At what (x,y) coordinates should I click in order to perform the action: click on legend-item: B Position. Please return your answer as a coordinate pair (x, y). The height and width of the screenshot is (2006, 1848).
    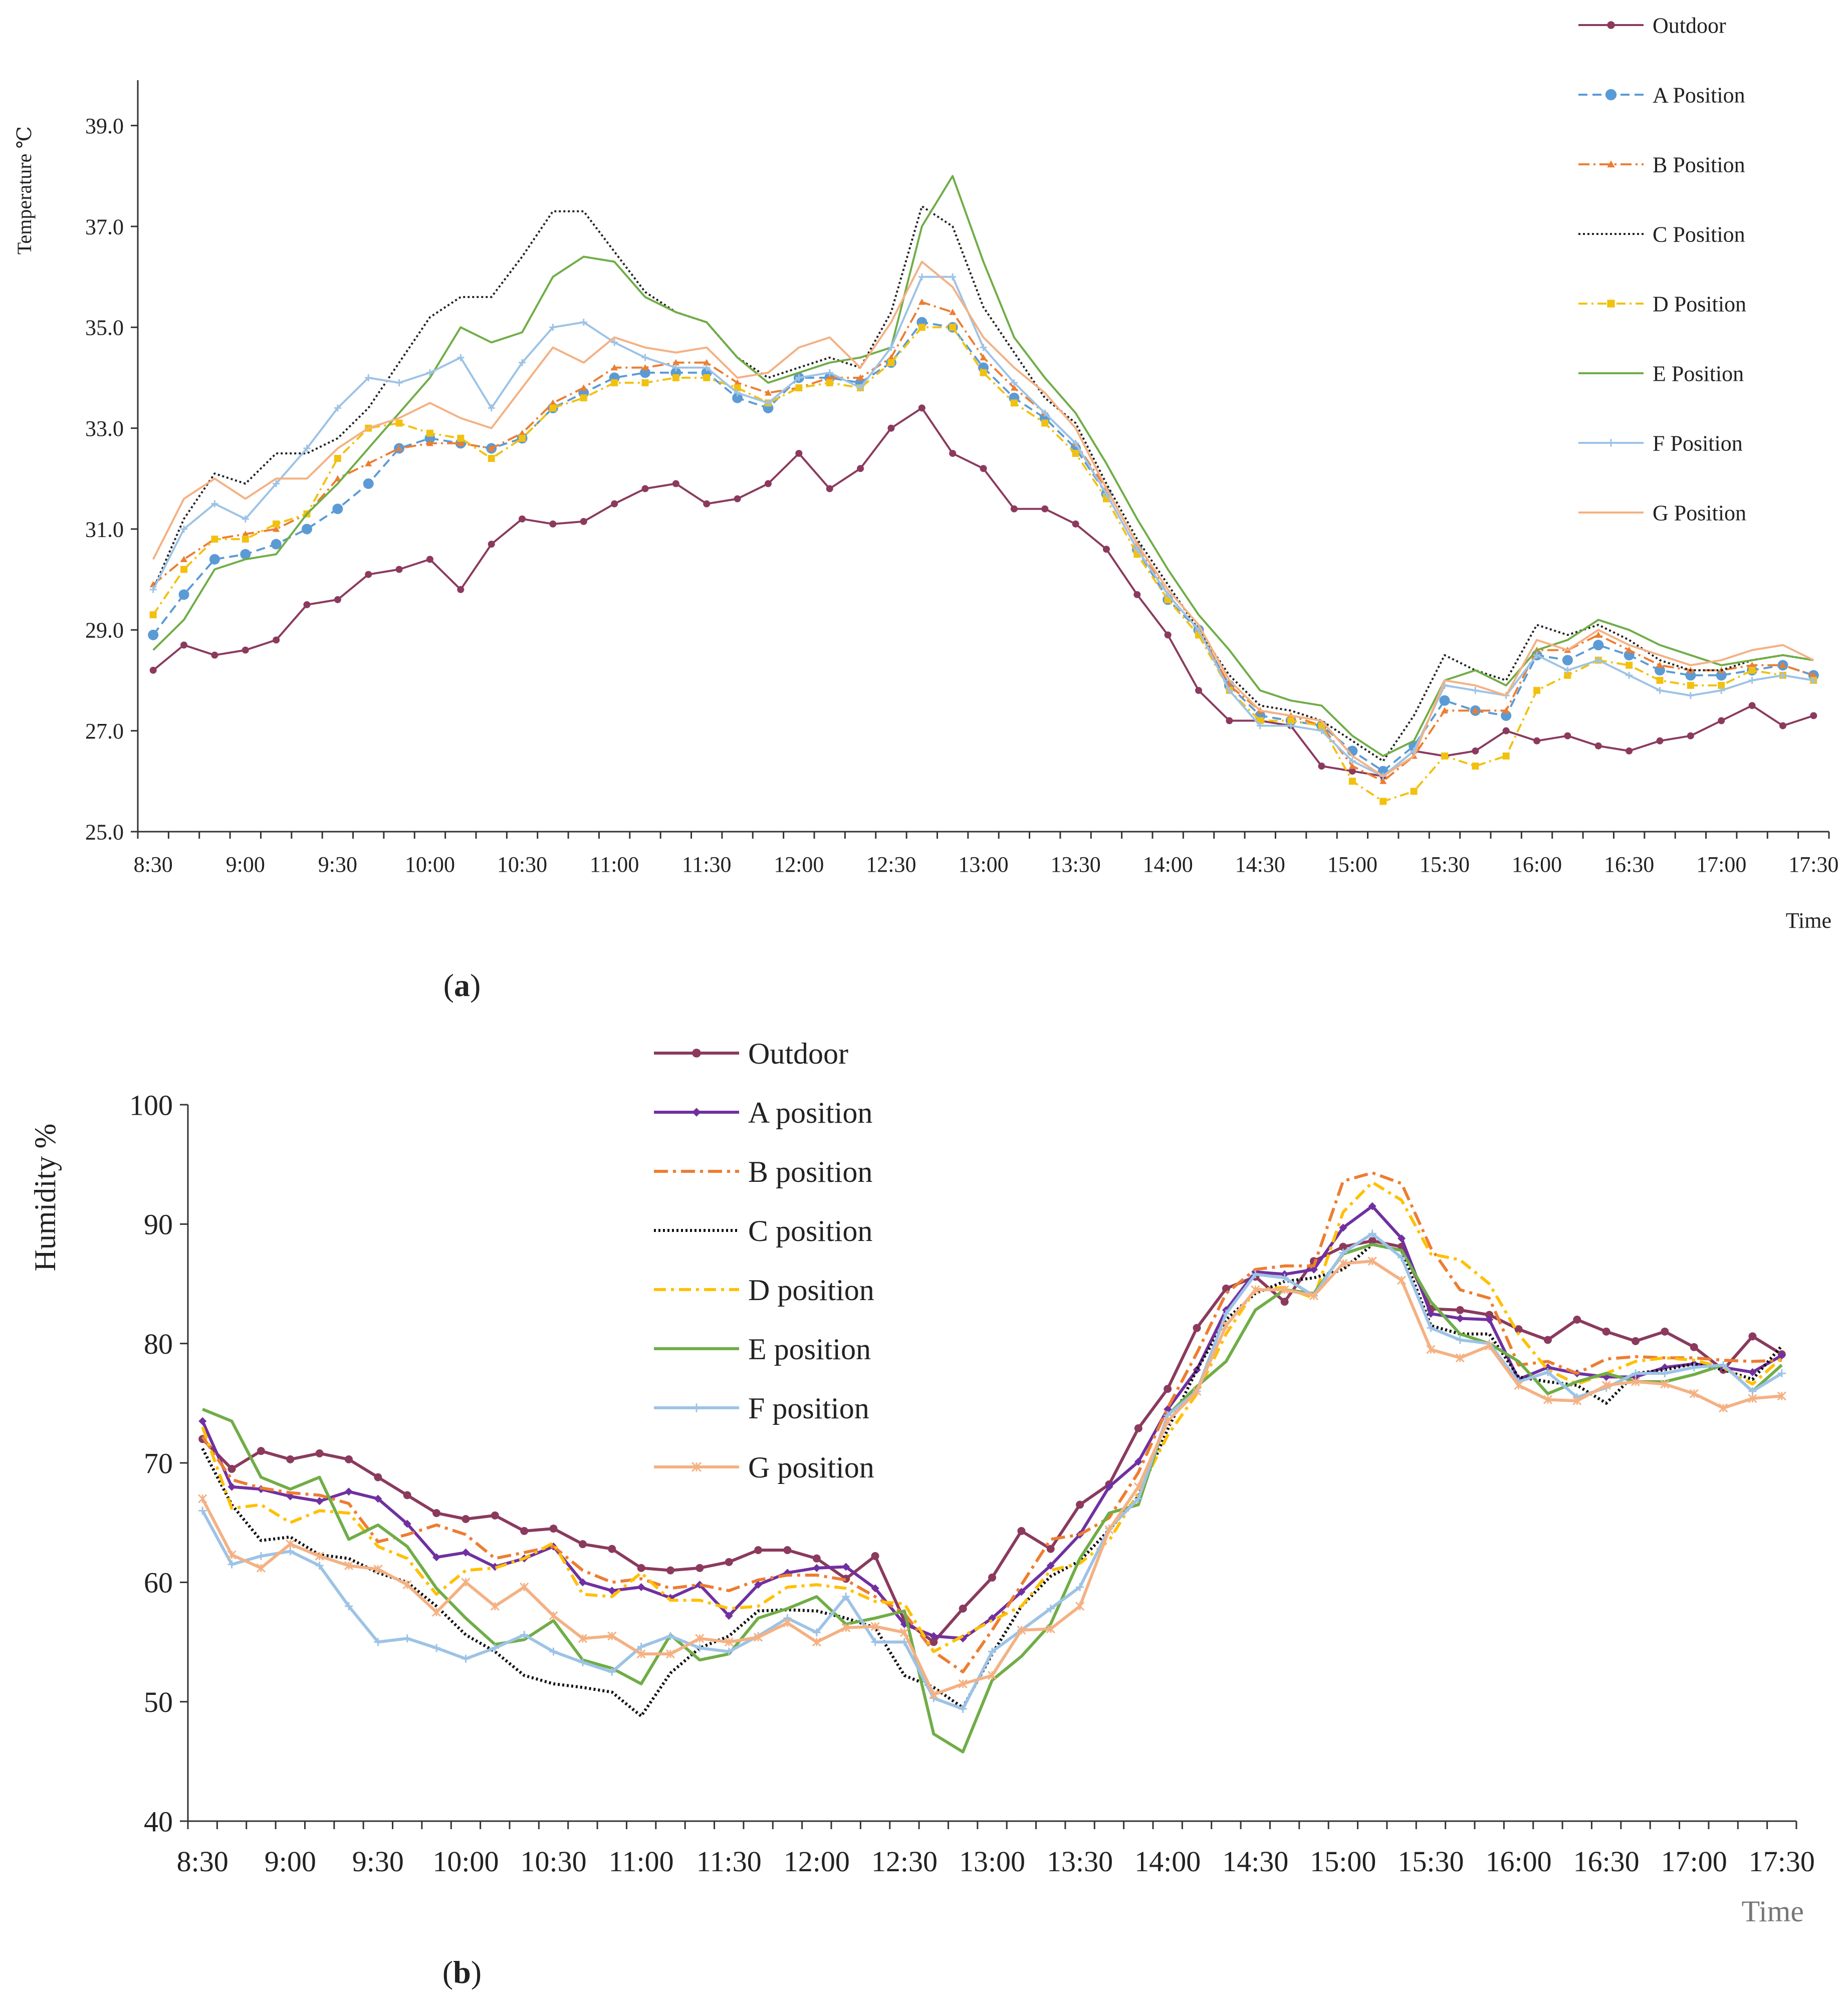
    Looking at the image, I should click on (1661, 164).